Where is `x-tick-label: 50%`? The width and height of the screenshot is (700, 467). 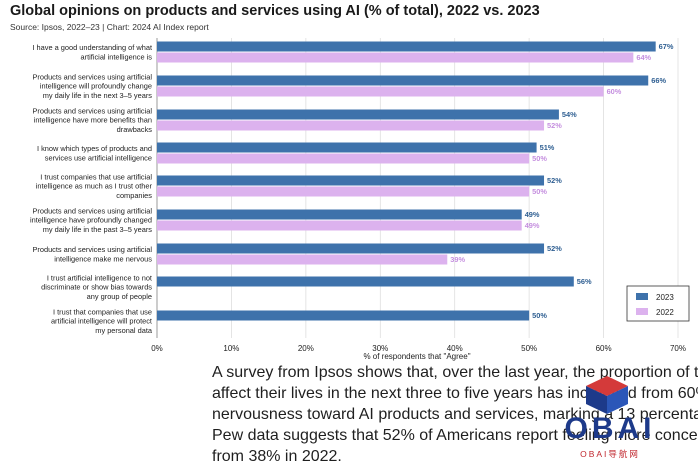 x-tick-label: 50% is located at coordinates (529, 348).